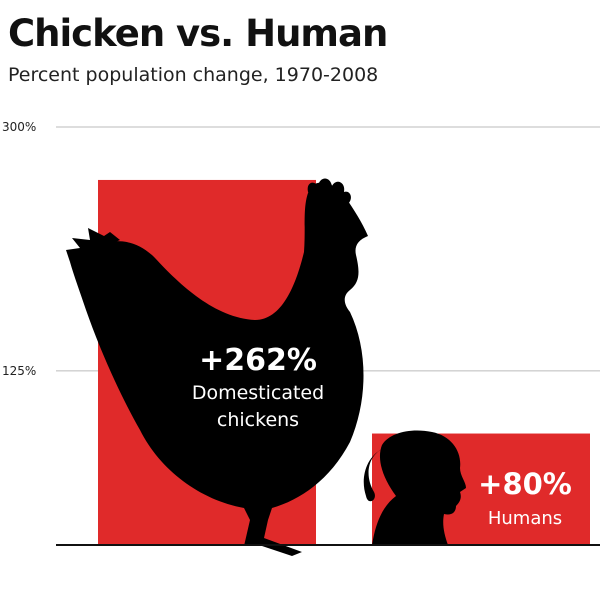 The image size is (600, 600). Describe the element at coordinates (193, 75) in the screenshot. I see `chart-subtitle: Percent population change, 1970-2008` at that location.